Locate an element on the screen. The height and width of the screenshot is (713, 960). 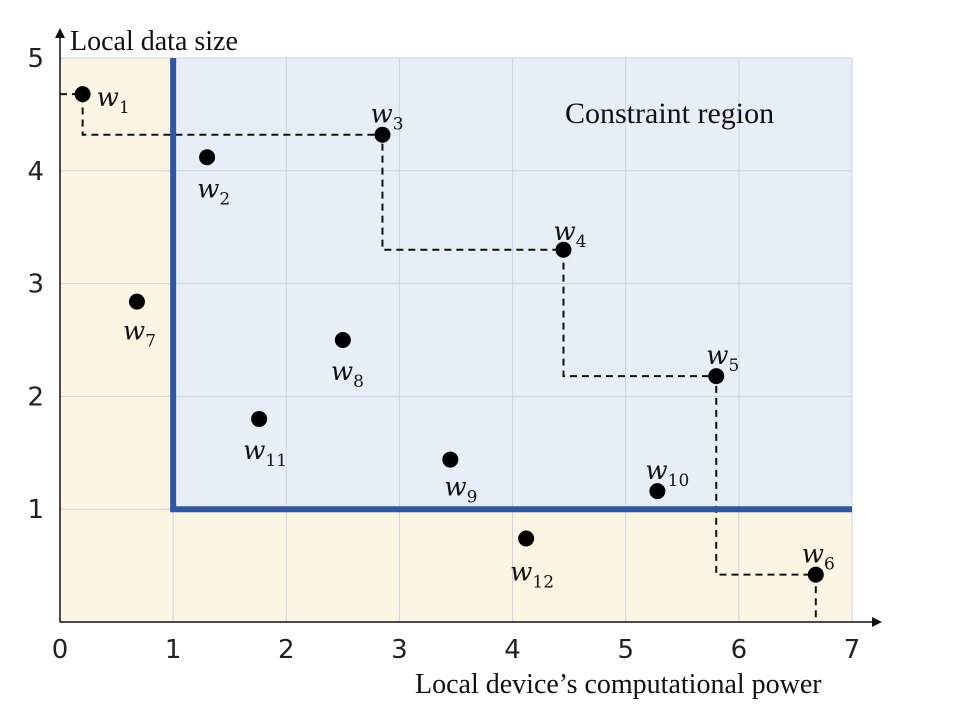
point-label: w11 is located at coordinates (265, 453).